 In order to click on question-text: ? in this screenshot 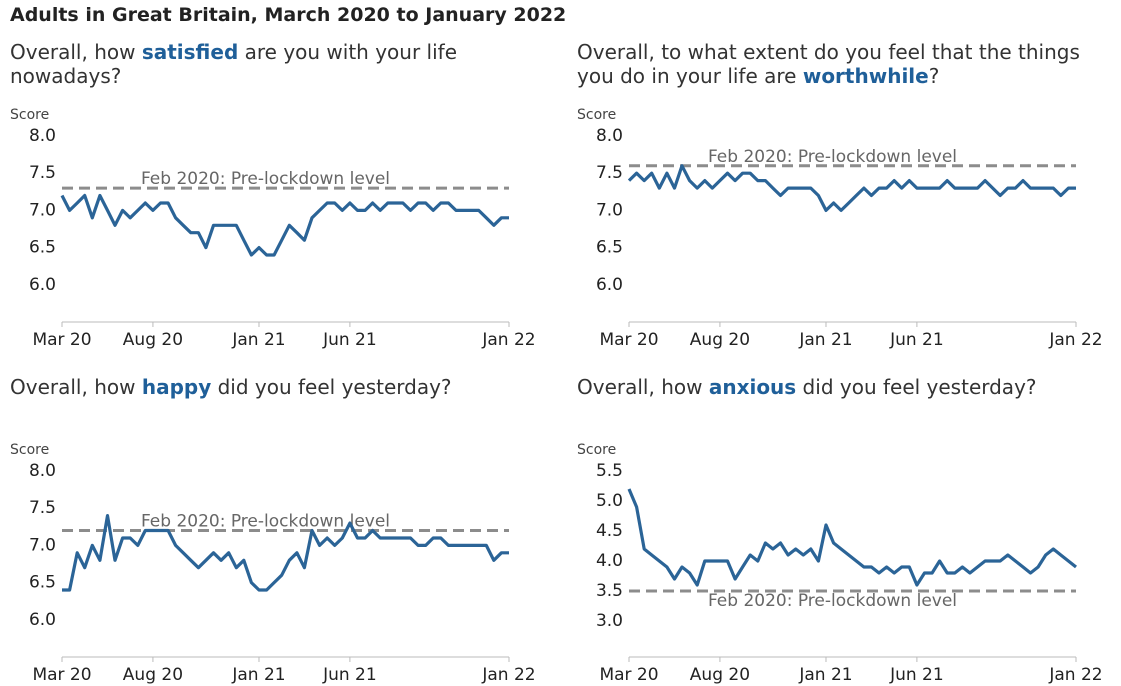, I will do `click(934, 76)`.